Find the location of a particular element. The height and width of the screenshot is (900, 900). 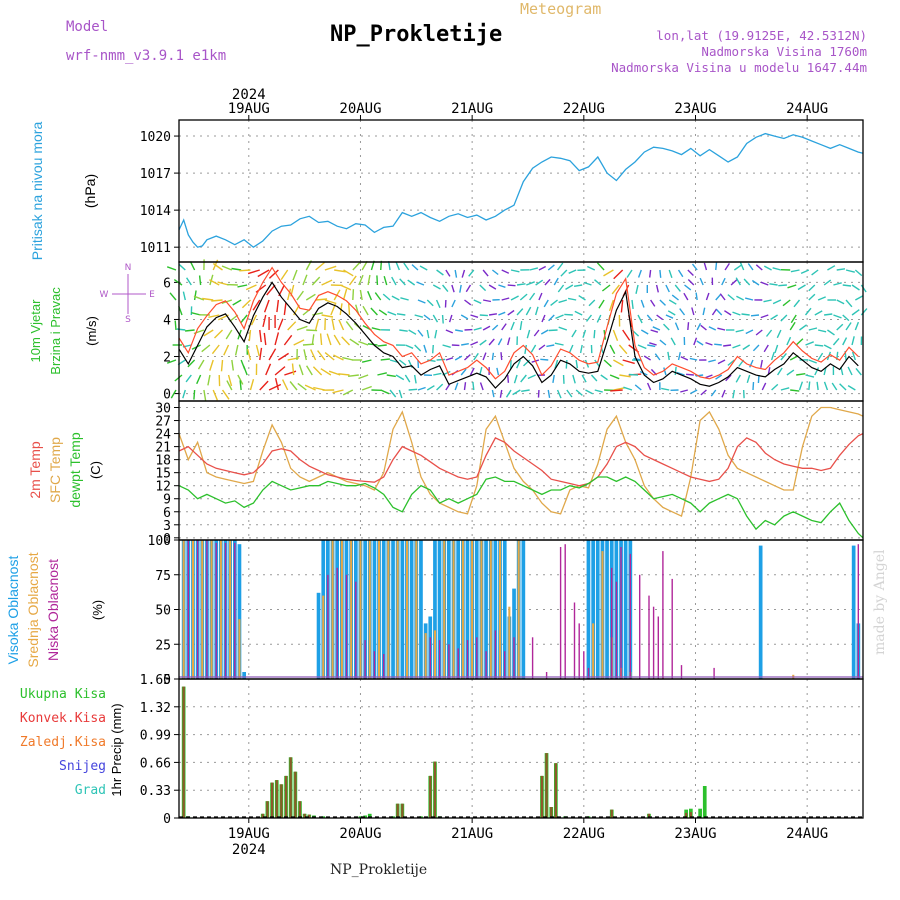

xtick-label-bottom: 21AUG is located at coordinates (472, 834).